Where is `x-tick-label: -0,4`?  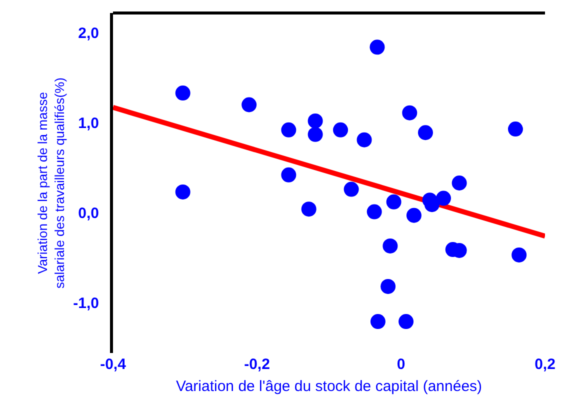
x-tick-label: -0,4 is located at coordinates (113, 364).